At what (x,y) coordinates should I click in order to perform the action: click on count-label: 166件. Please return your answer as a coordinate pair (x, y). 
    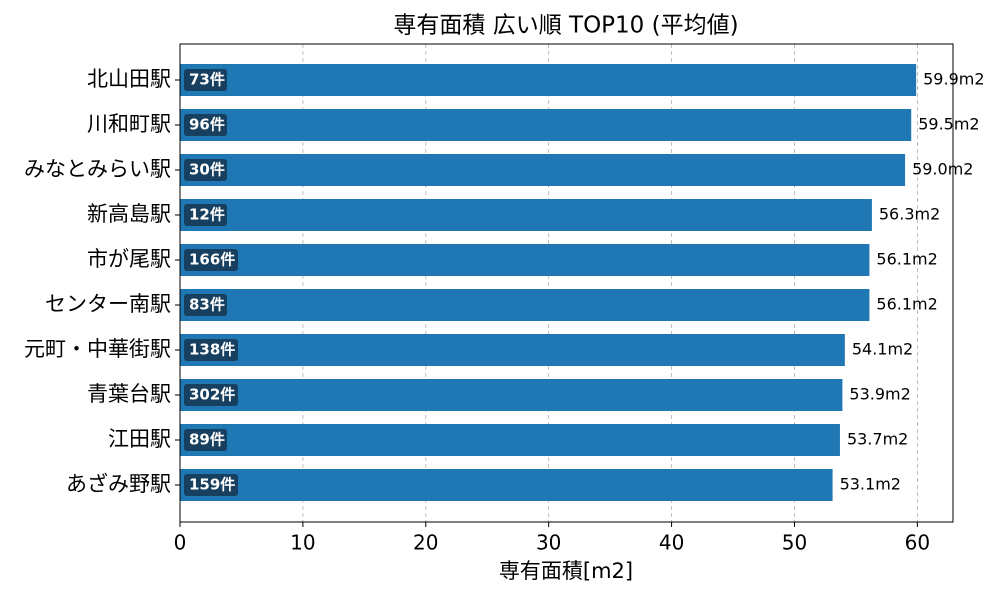
    Looking at the image, I should click on (212, 260).